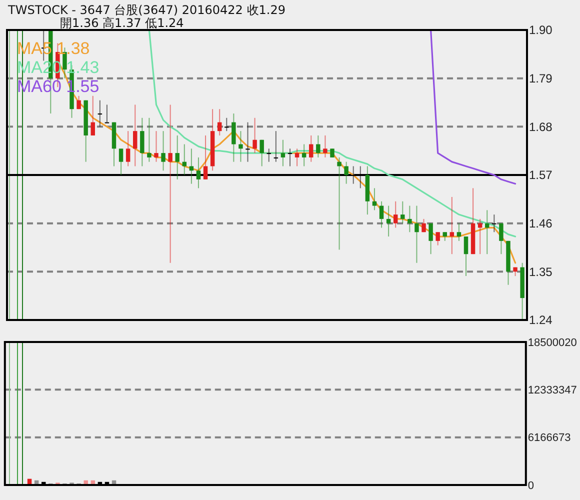  I want to click on y-tick-label: 1.90, so click(541, 30).